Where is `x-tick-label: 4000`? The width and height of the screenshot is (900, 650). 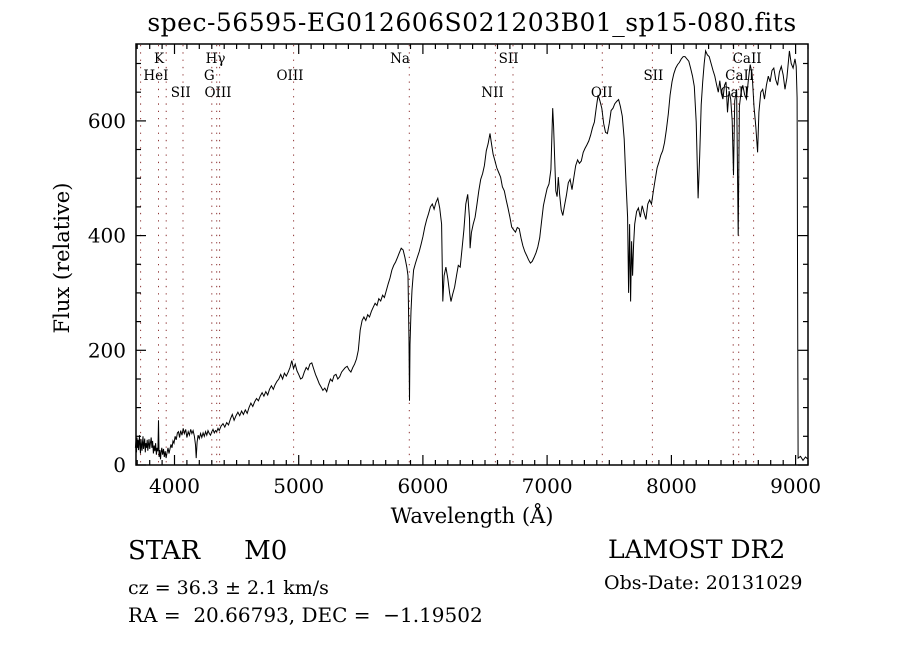
x-tick-label: 4000 is located at coordinates (174, 486).